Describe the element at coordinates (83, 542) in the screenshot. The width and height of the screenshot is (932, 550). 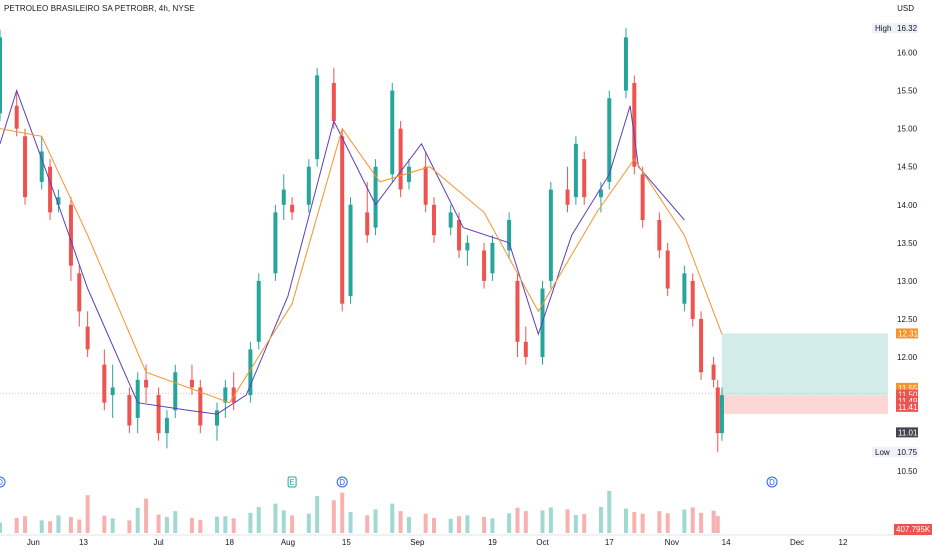
I see `time-tick-label: 13` at that location.